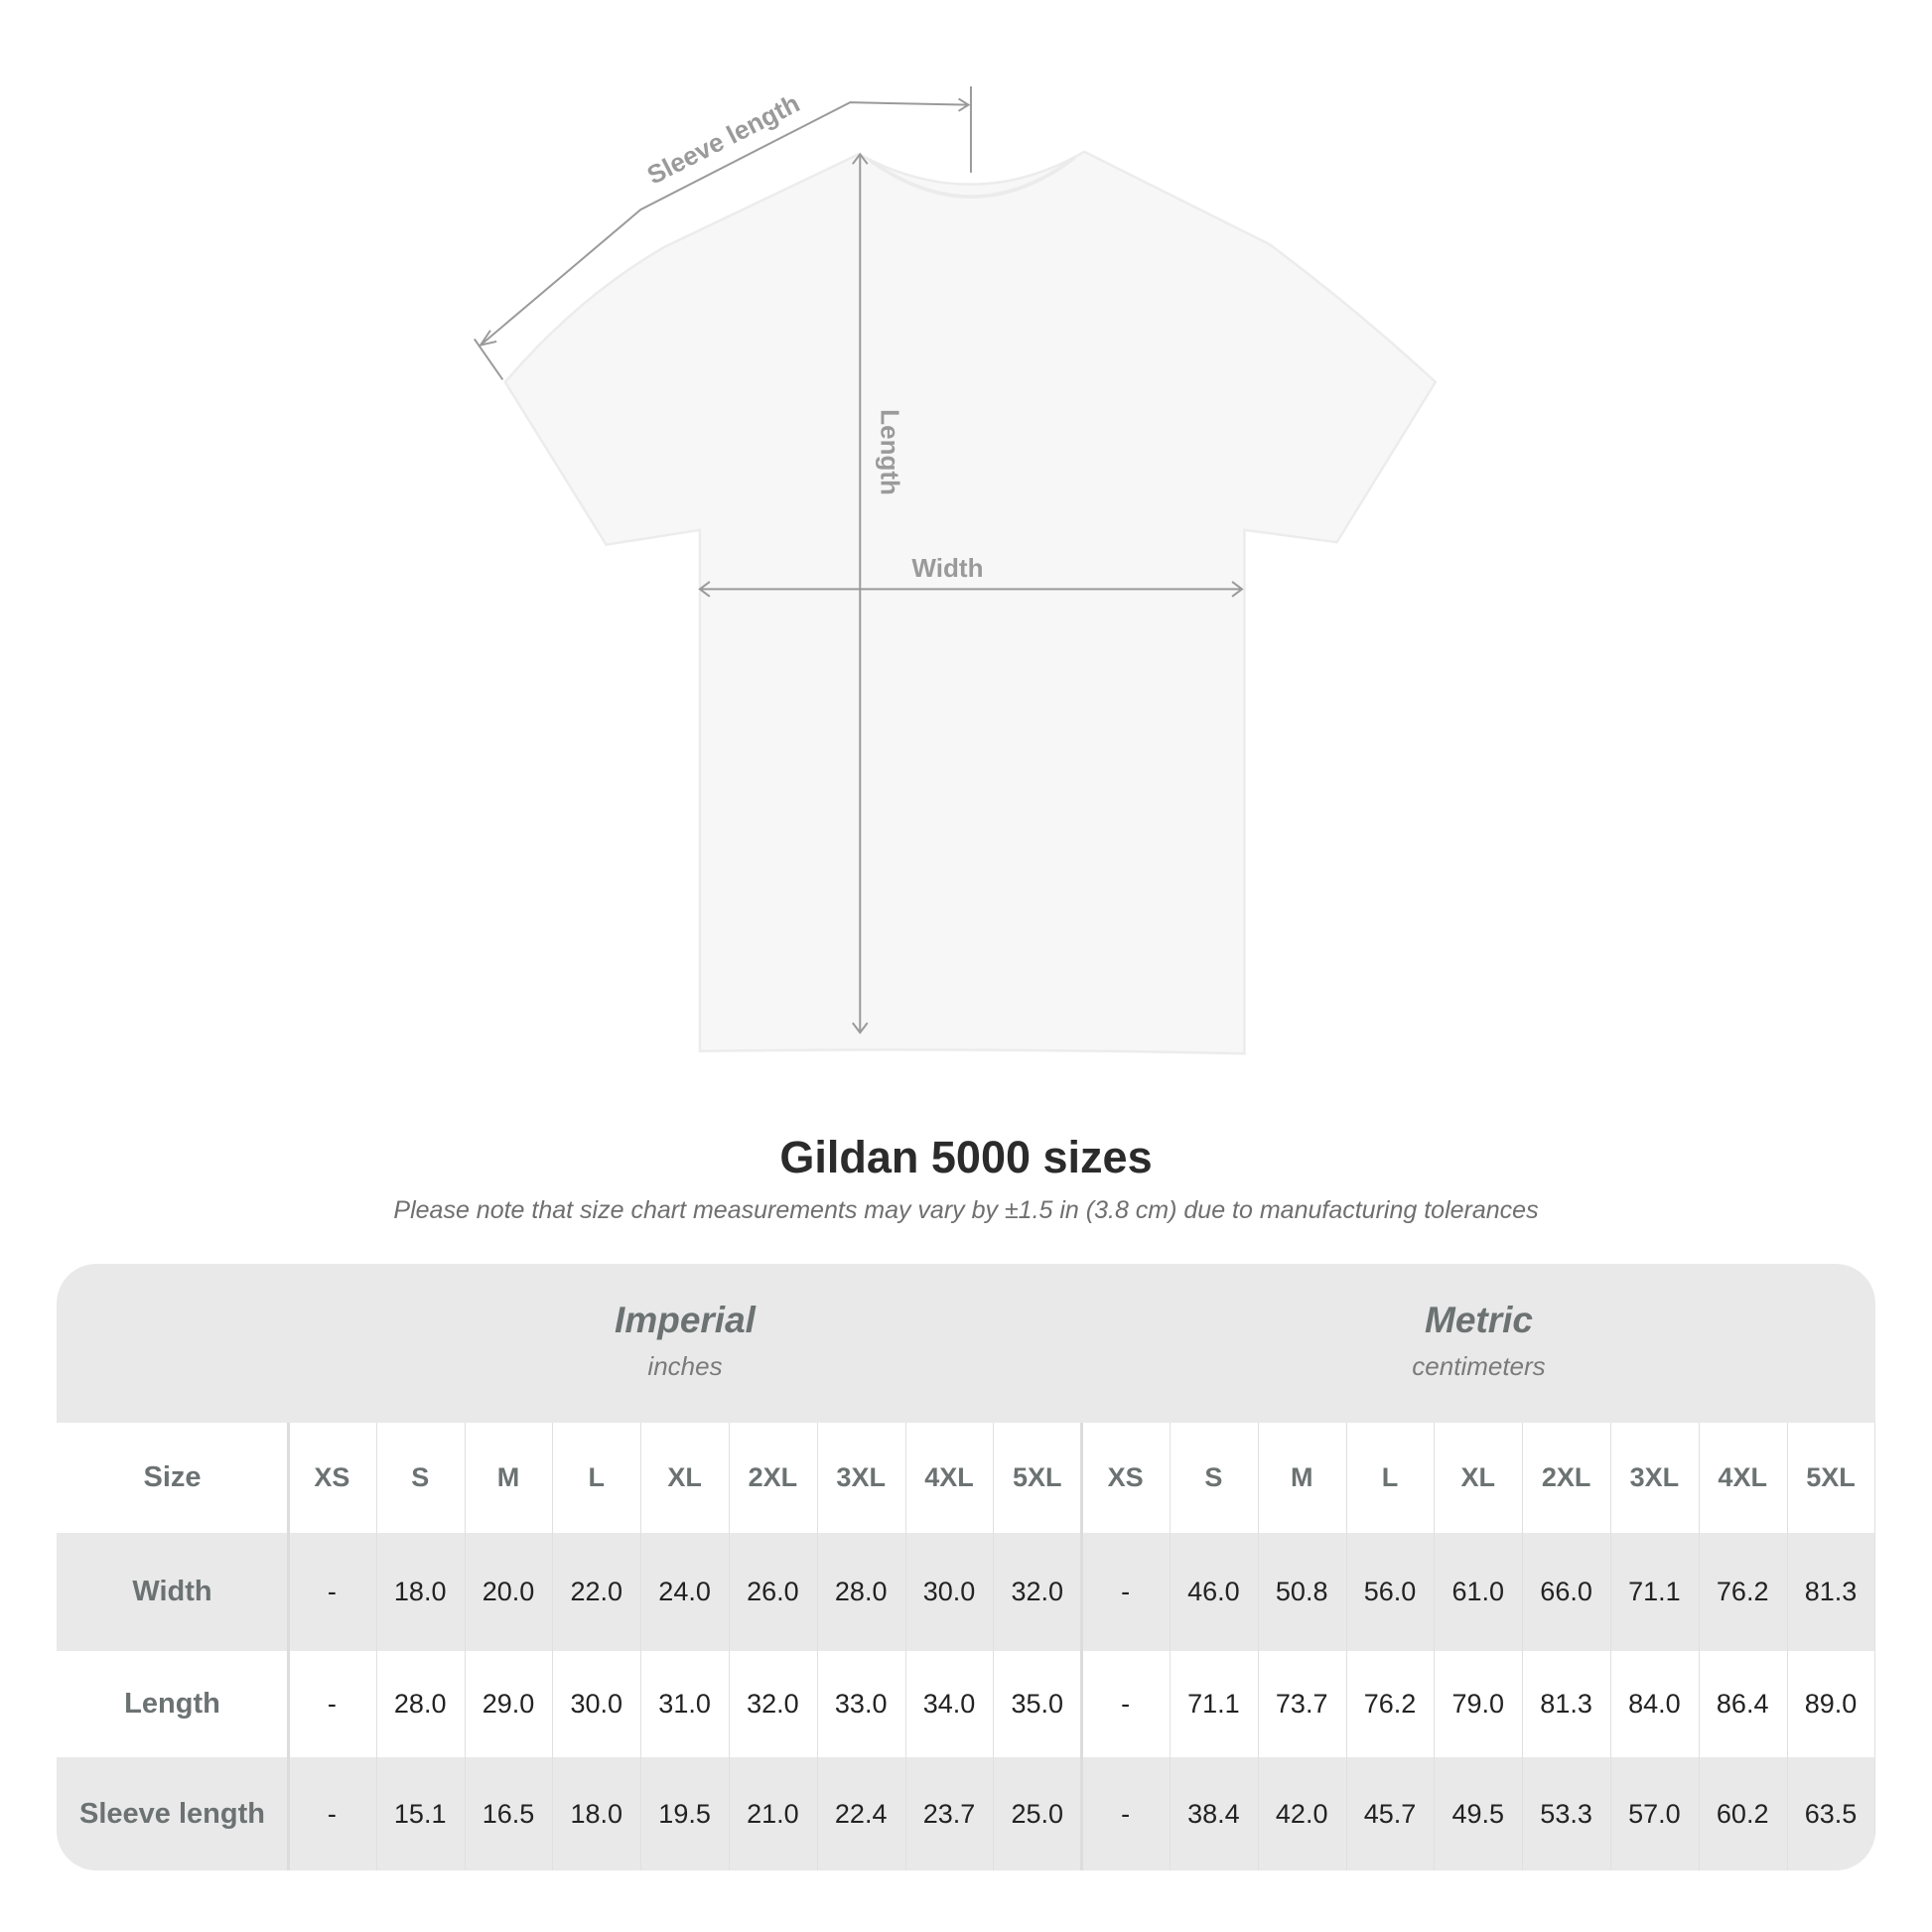 Image resolution: width=1932 pixels, height=1932 pixels. I want to click on imperial-value: 19.5, so click(684, 1814).